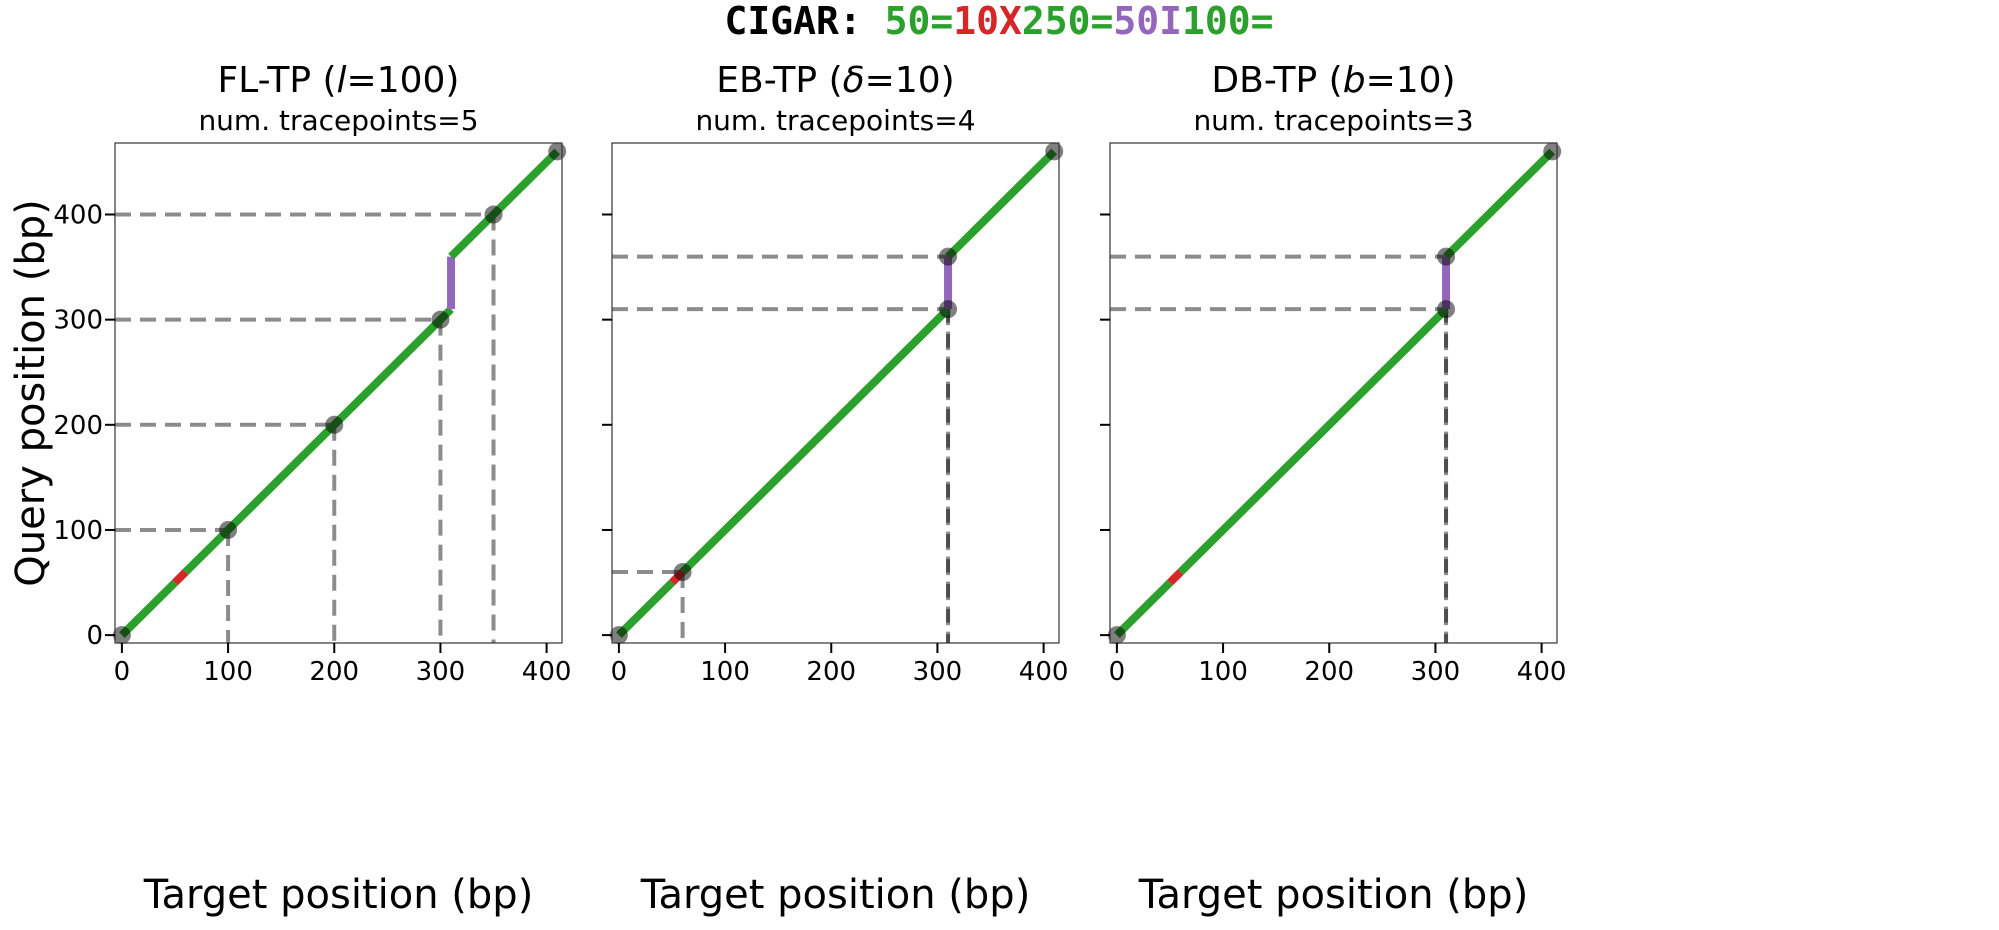 The image size is (1999, 930). What do you see at coordinates (403, 80) in the screenshot?
I see `panel-title-text: =100)` at bounding box center [403, 80].